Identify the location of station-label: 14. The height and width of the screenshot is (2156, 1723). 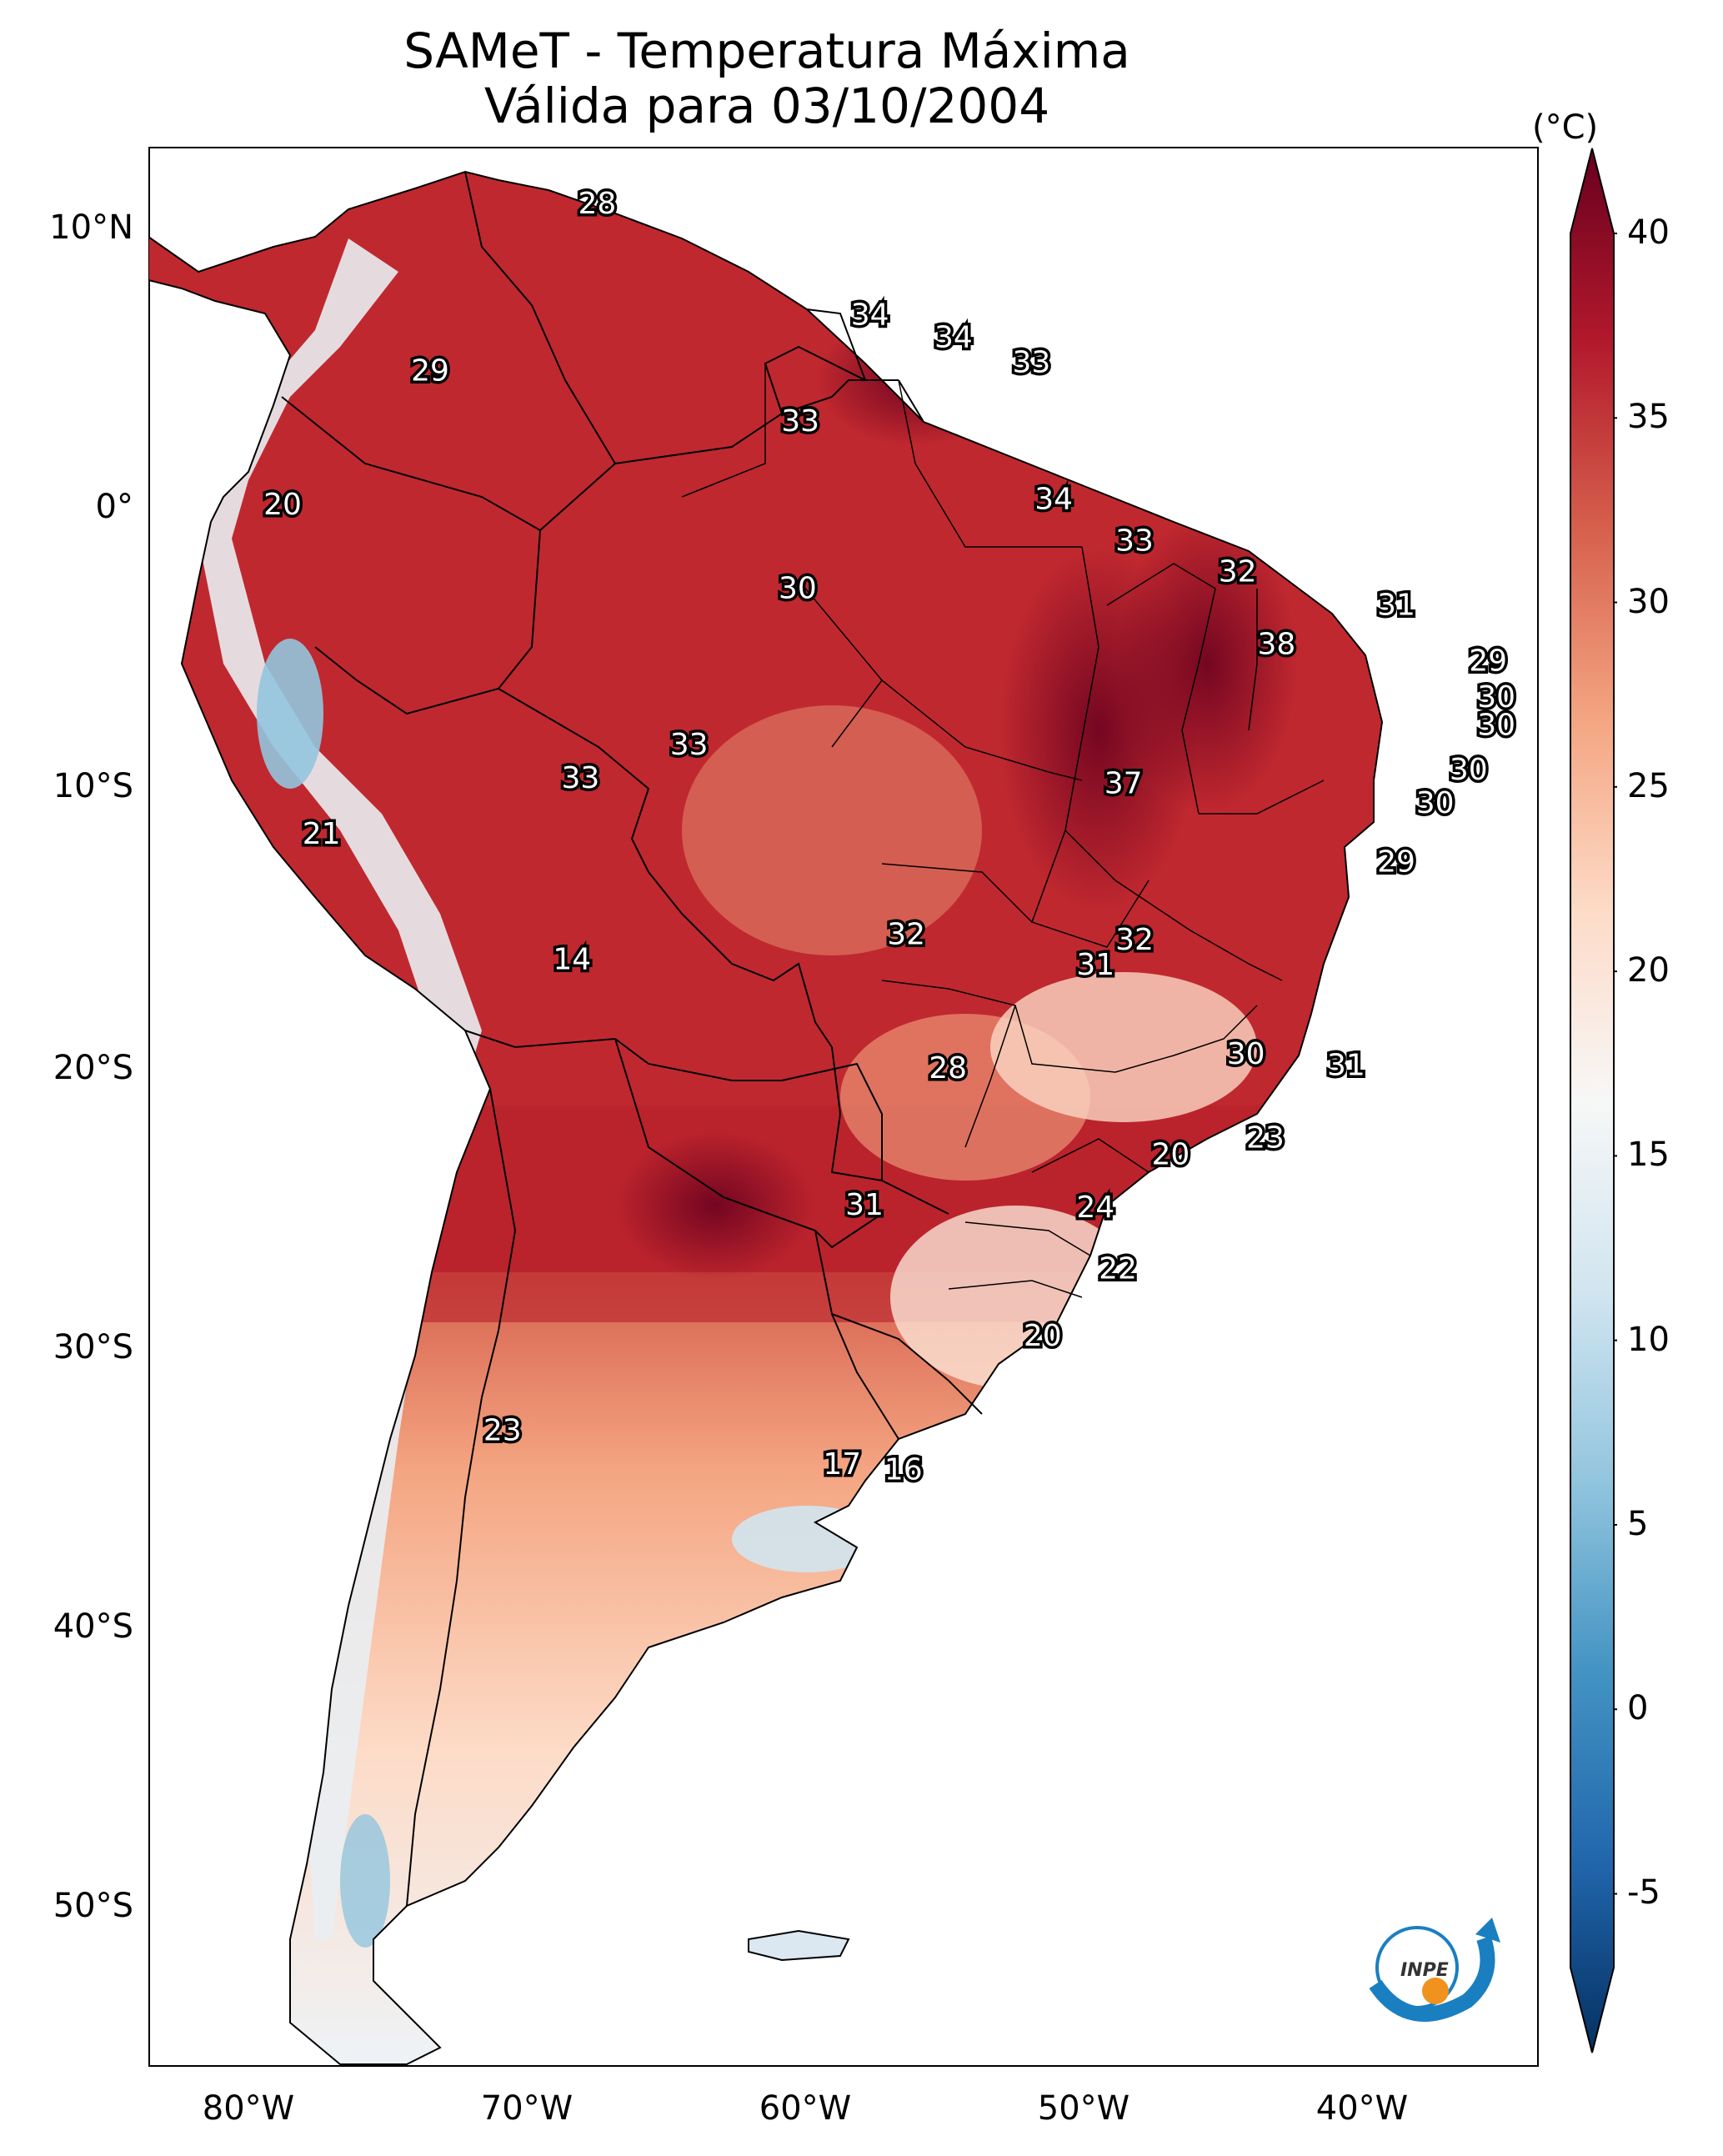
(572, 959).